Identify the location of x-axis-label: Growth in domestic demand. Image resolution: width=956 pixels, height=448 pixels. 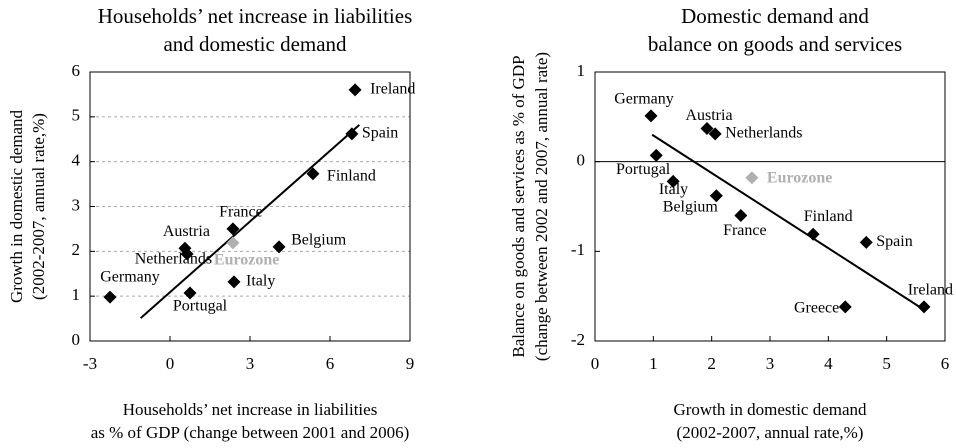
(770, 409).